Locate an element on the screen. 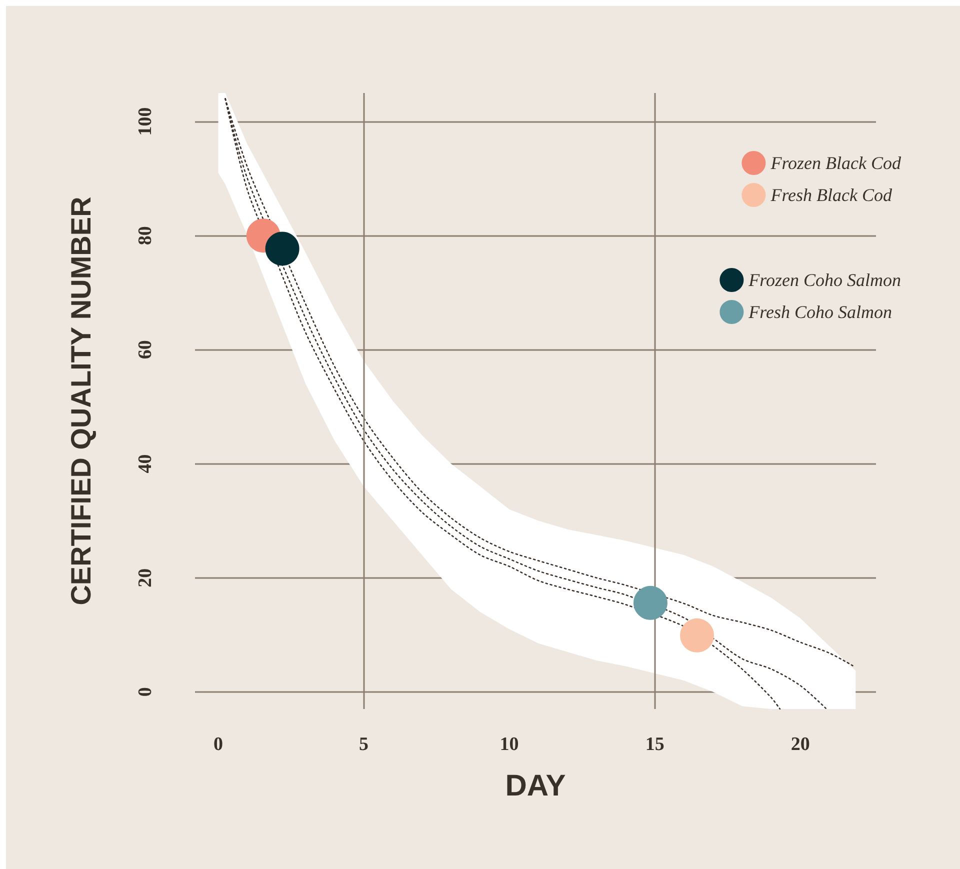 The width and height of the screenshot is (960, 869). y-tick-label: 80 is located at coordinates (145, 236).